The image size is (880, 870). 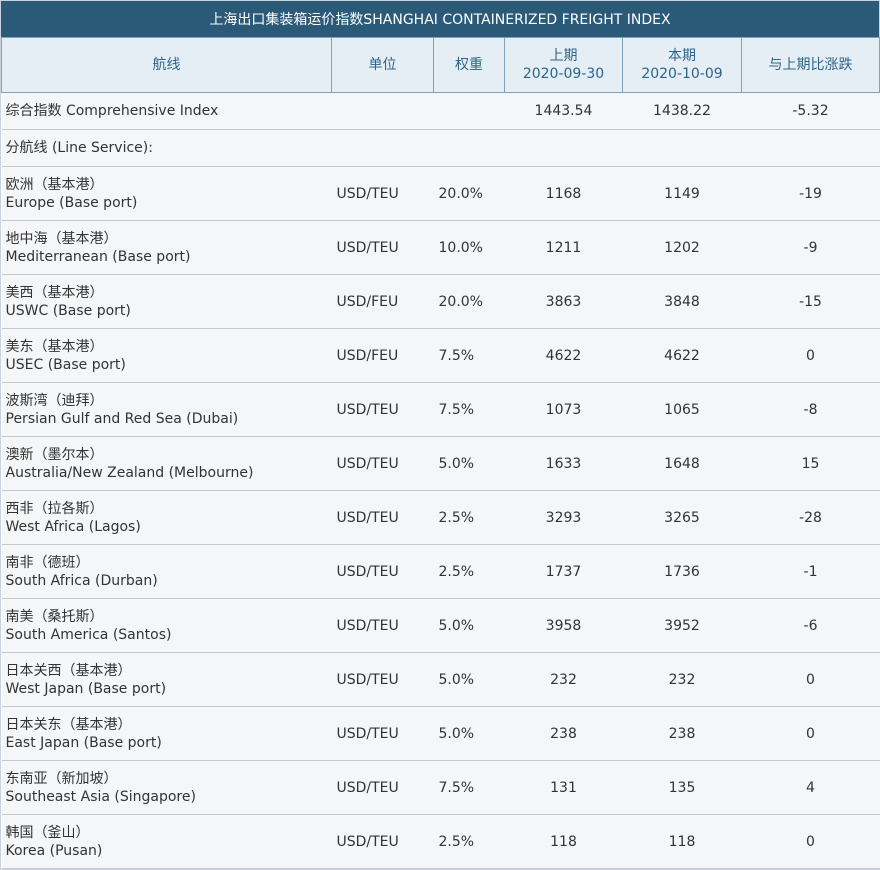 What do you see at coordinates (68, 310) in the screenshot?
I see `route-name-en: USWC (Base port)` at bounding box center [68, 310].